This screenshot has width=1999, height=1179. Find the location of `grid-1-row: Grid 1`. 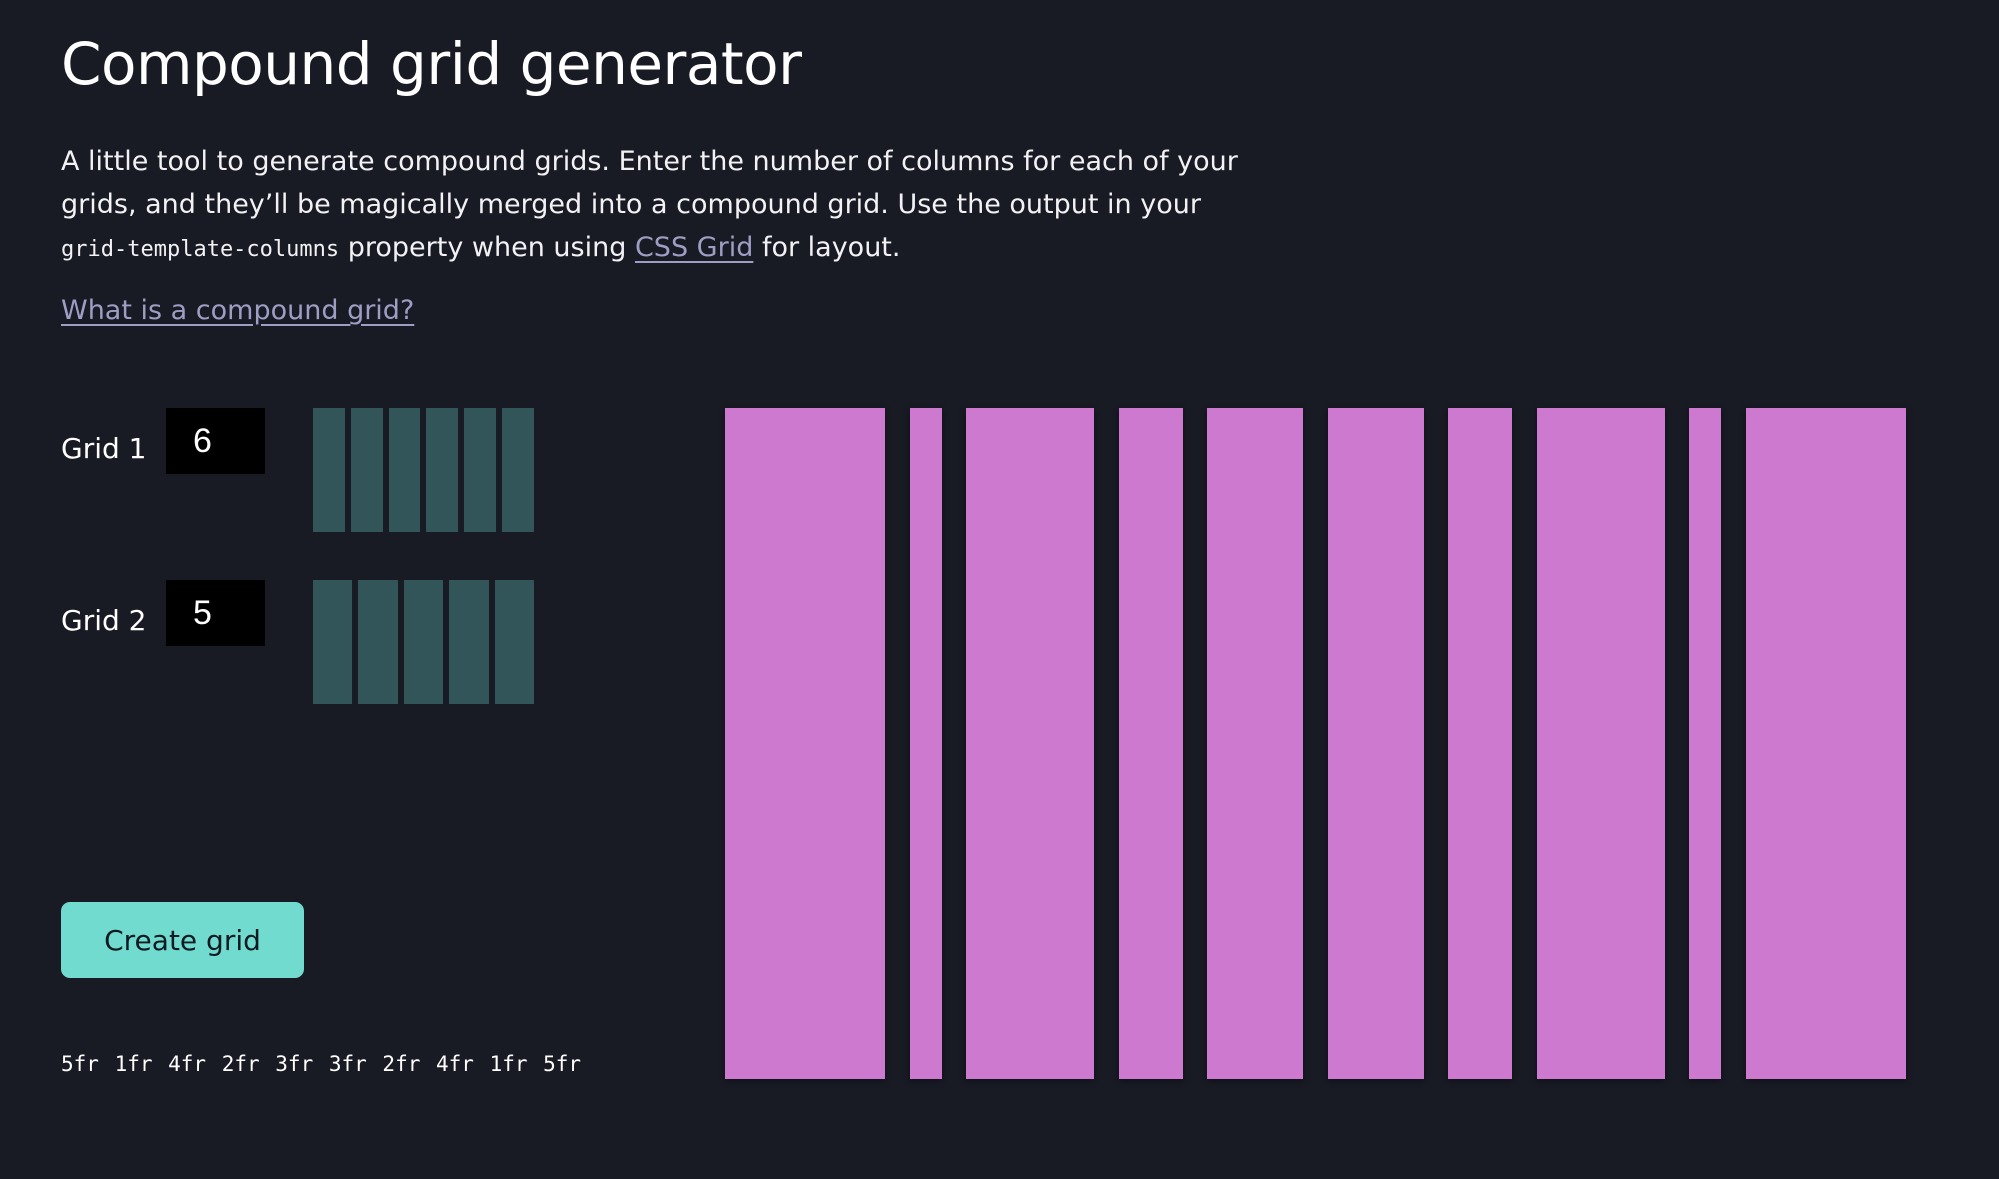

grid-1-row: Grid 1 is located at coordinates (321, 470).